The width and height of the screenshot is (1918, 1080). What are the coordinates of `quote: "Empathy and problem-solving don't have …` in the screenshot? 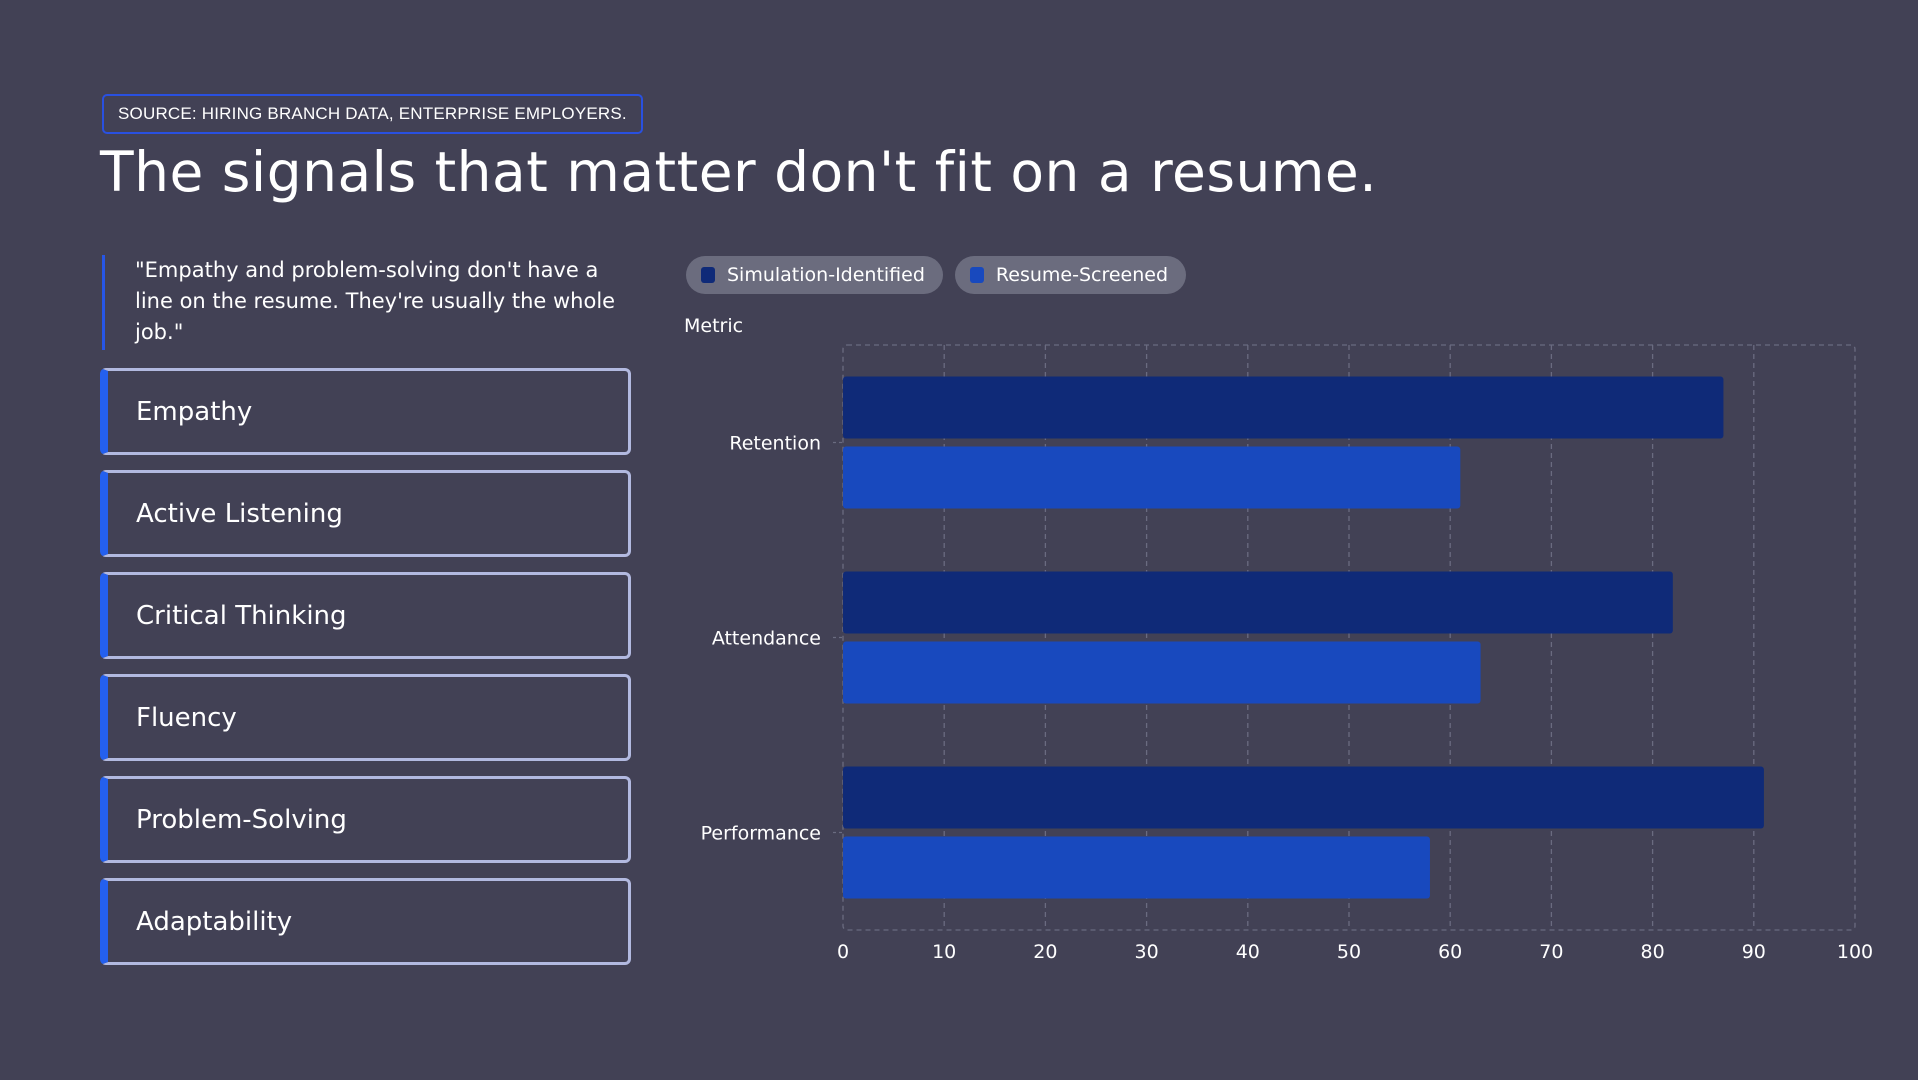 It's located at (372, 302).